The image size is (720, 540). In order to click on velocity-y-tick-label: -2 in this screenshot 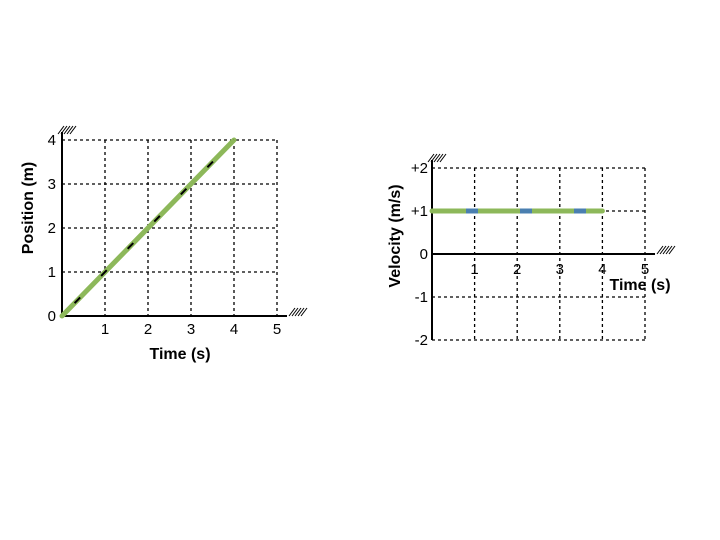, I will do `click(421, 340)`.